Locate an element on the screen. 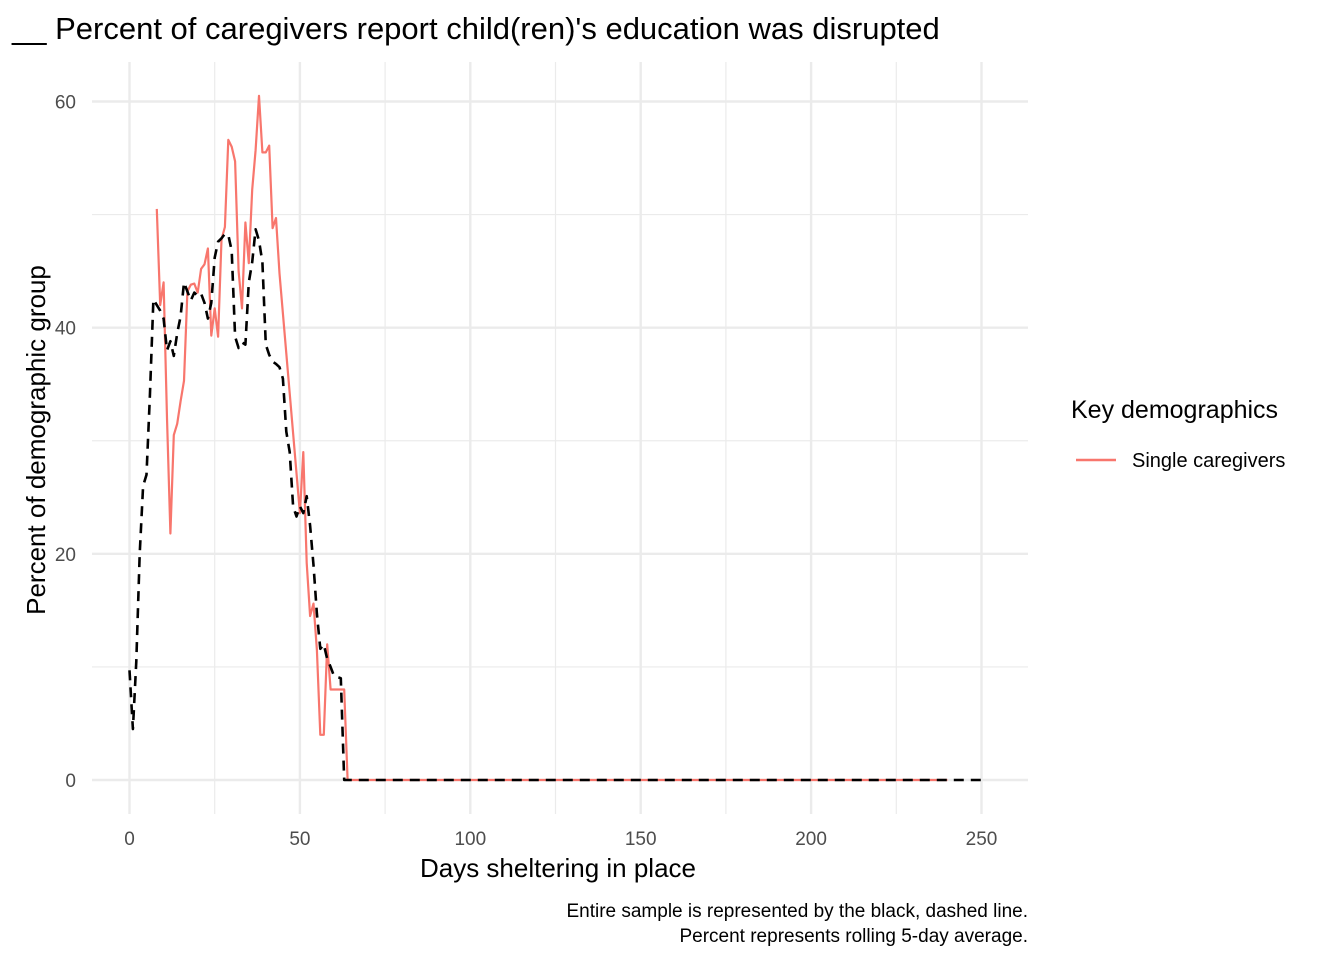 The width and height of the screenshot is (1344, 960). y-tick-label: 20 is located at coordinates (65, 555).